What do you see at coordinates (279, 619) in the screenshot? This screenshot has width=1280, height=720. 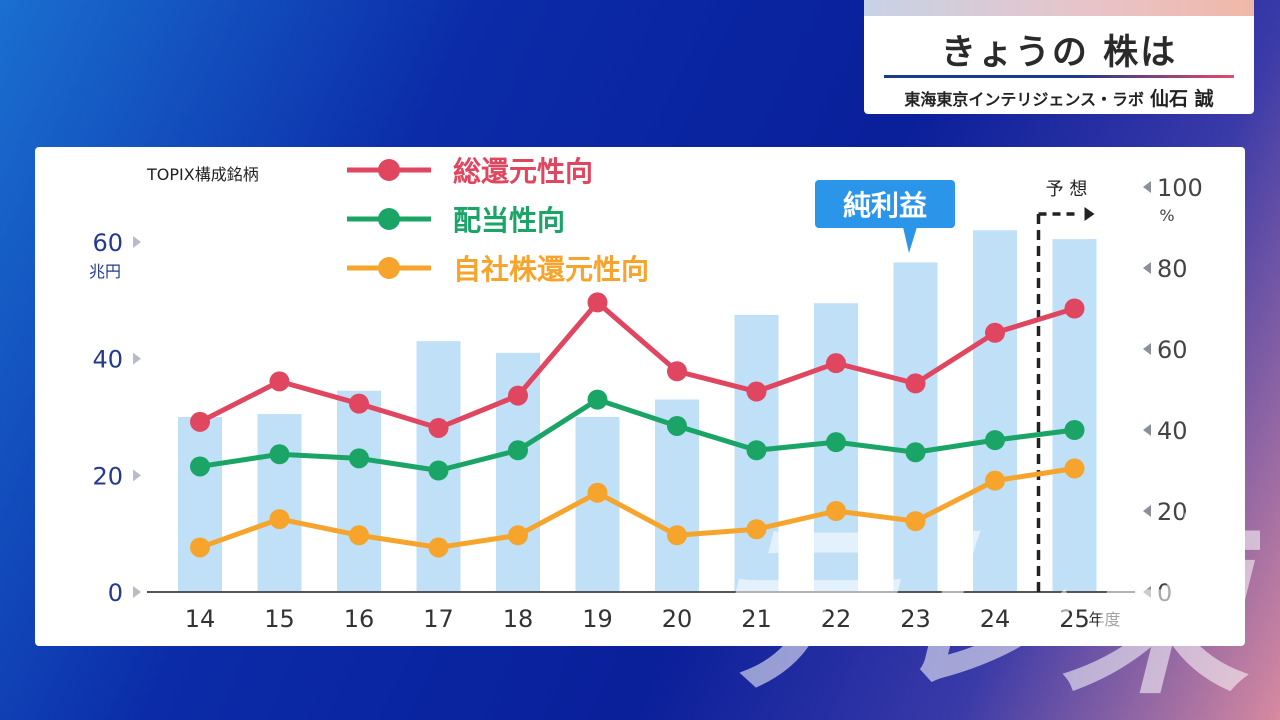 I see `x-tick-label: 15` at bounding box center [279, 619].